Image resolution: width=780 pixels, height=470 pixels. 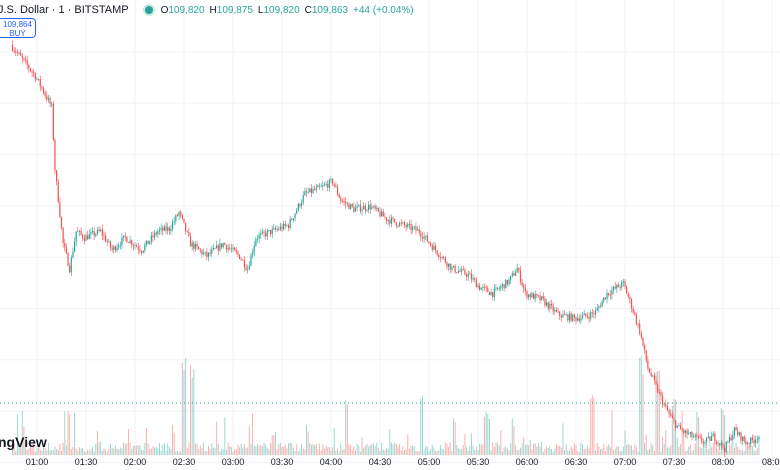 What do you see at coordinates (64, 10) in the screenshot?
I see `symbol-title: J.S. Dollar · 1 · BITSTAMP` at bounding box center [64, 10].